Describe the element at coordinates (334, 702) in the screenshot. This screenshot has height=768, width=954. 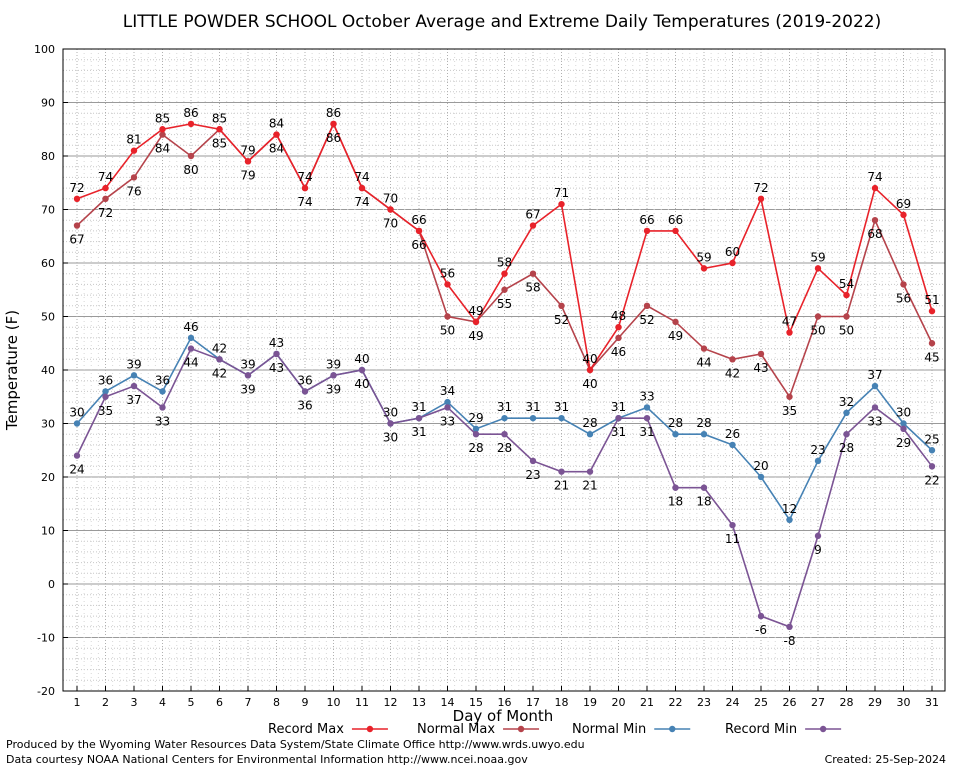
I see `x-tick-label: 10` at that location.